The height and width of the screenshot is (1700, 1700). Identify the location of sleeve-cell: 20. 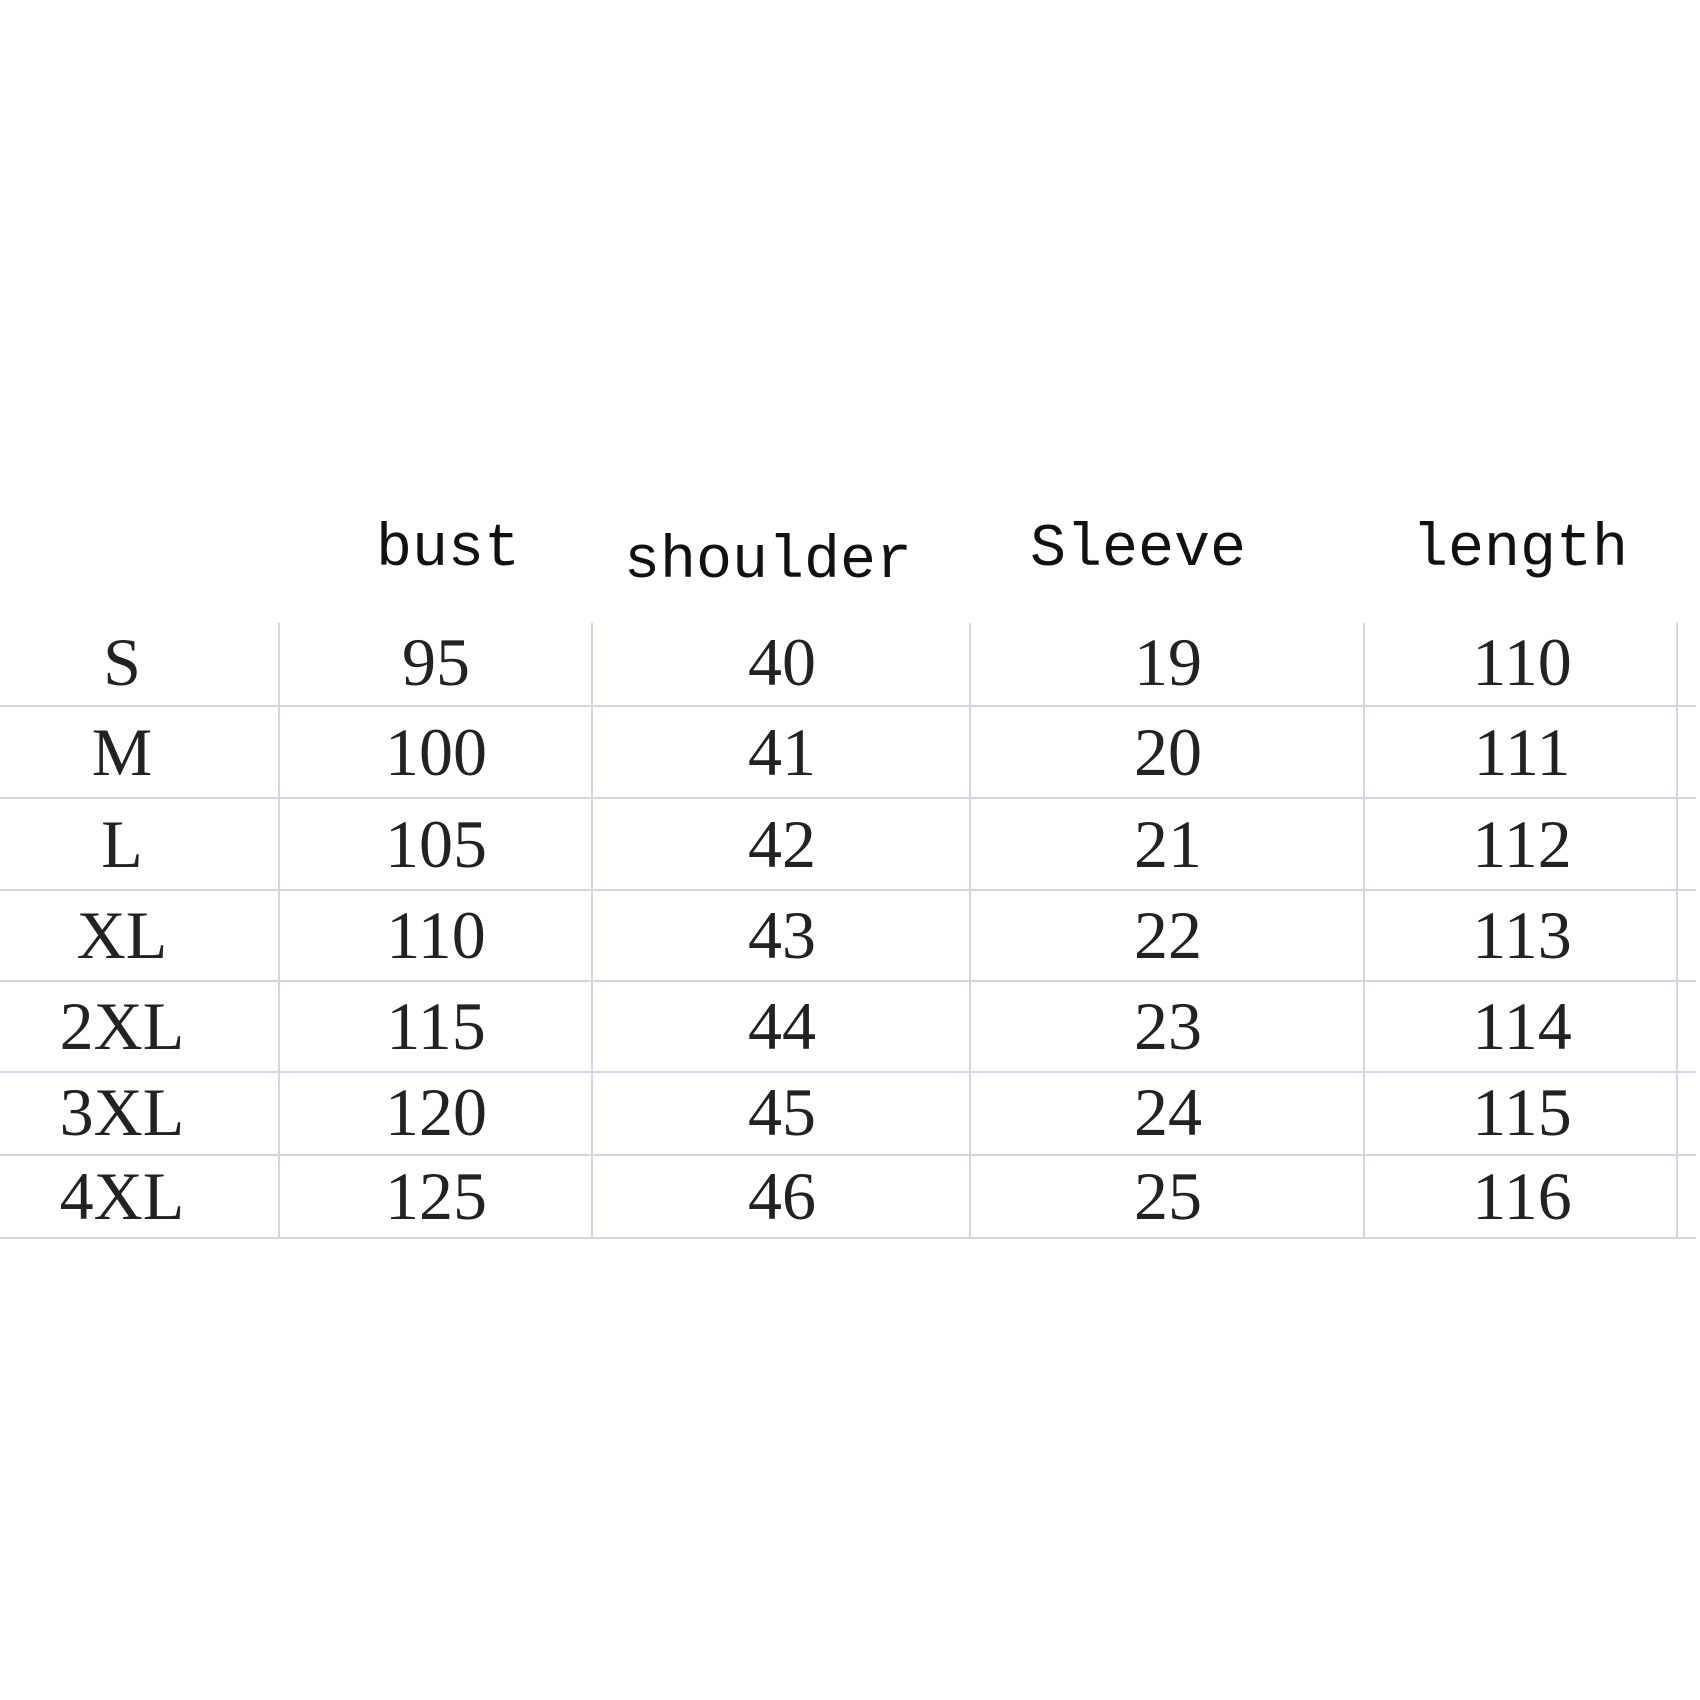
(1168, 752).